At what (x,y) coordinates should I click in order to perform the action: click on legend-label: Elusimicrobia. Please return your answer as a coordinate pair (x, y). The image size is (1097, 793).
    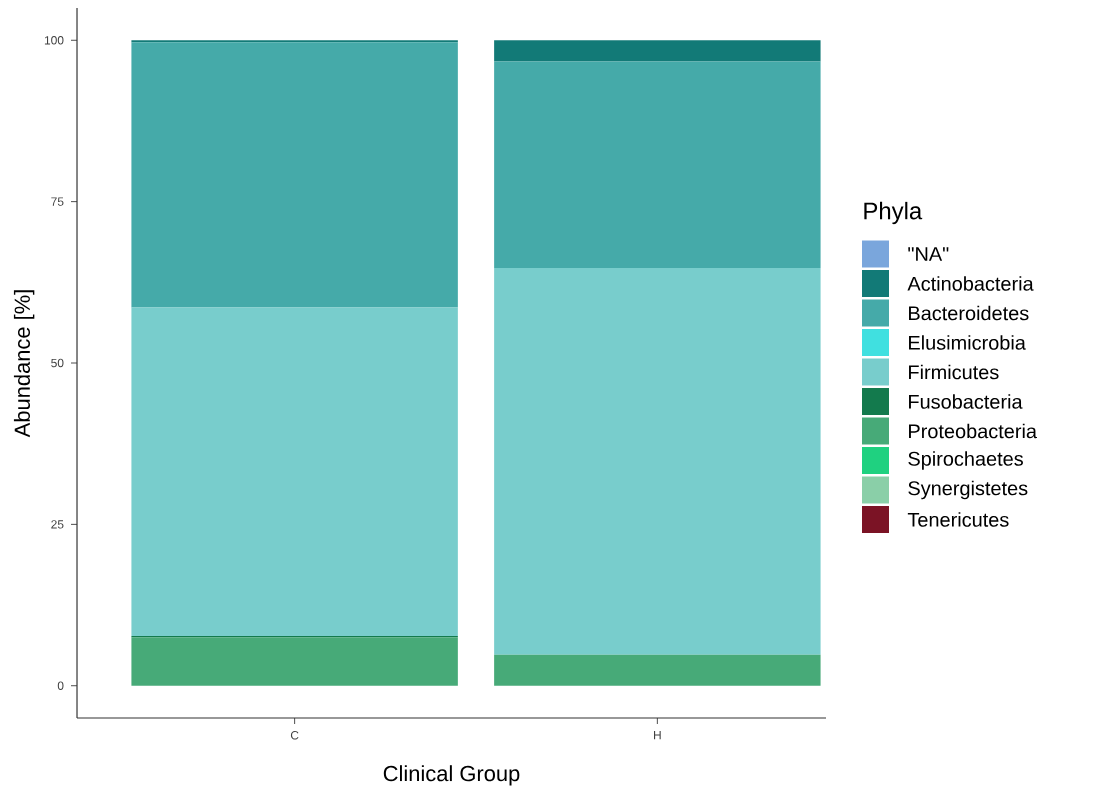
    Looking at the image, I should click on (967, 342).